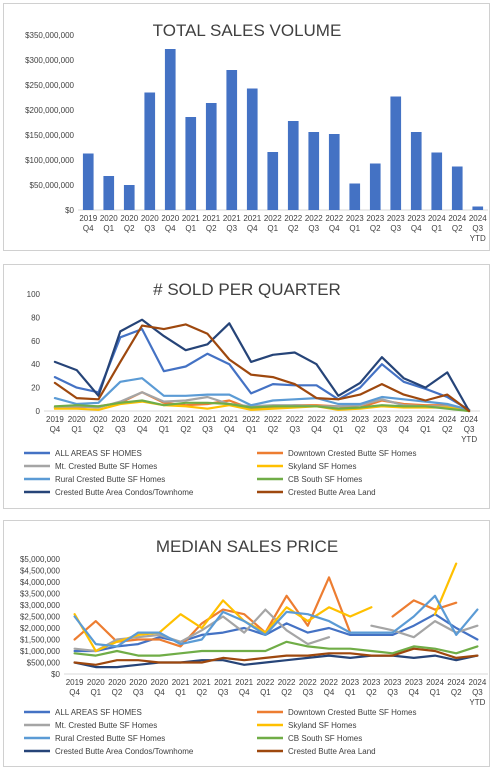  Describe the element at coordinates (52, 185) in the screenshot. I see `y-tick-label: $50,000,000` at that location.